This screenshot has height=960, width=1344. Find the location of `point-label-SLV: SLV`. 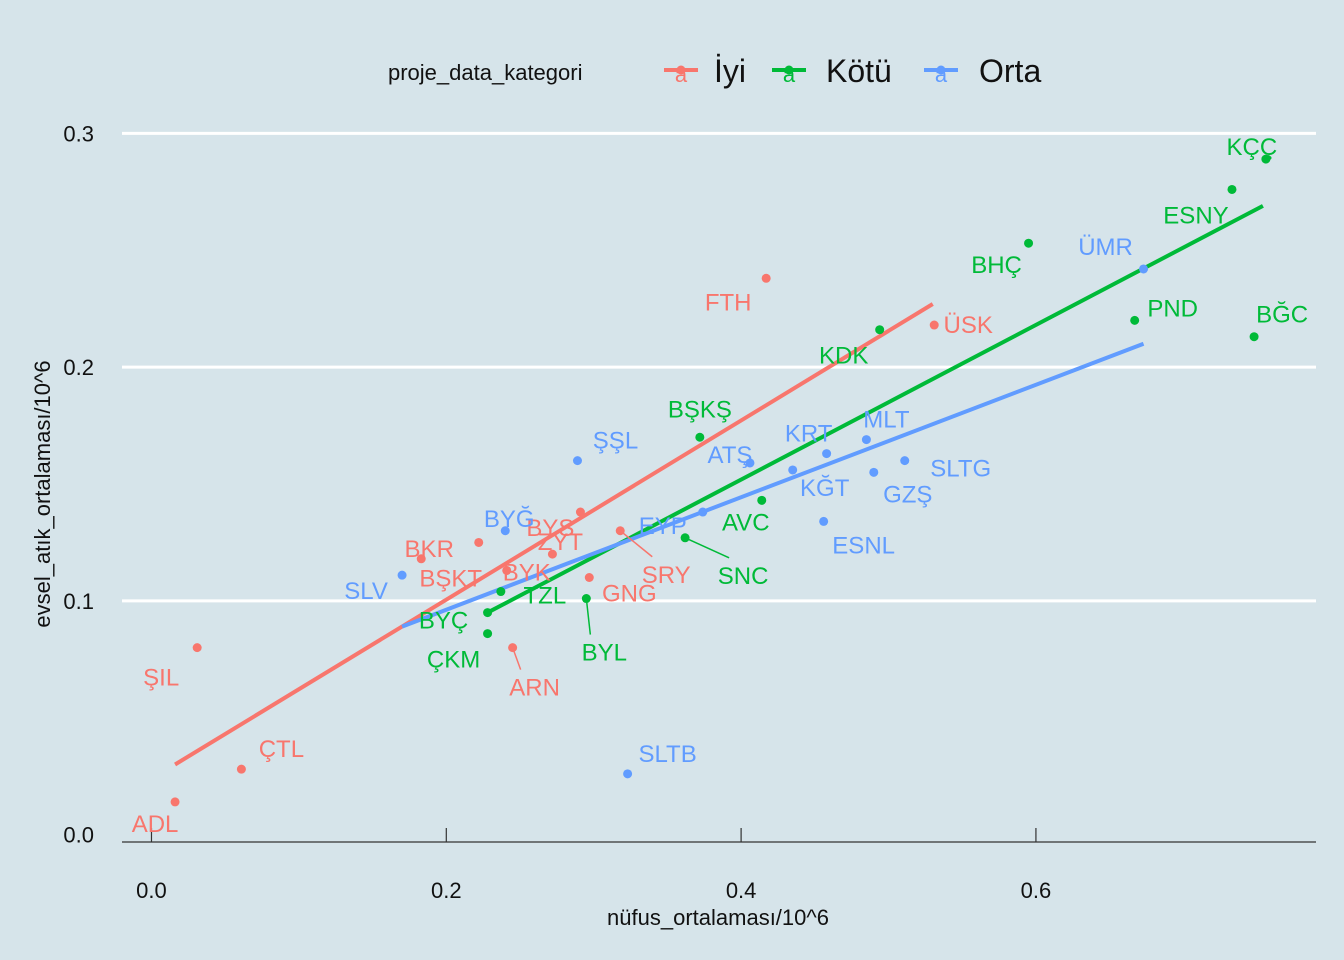

point-label-SLV: SLV is located at coordinates (366, 591).